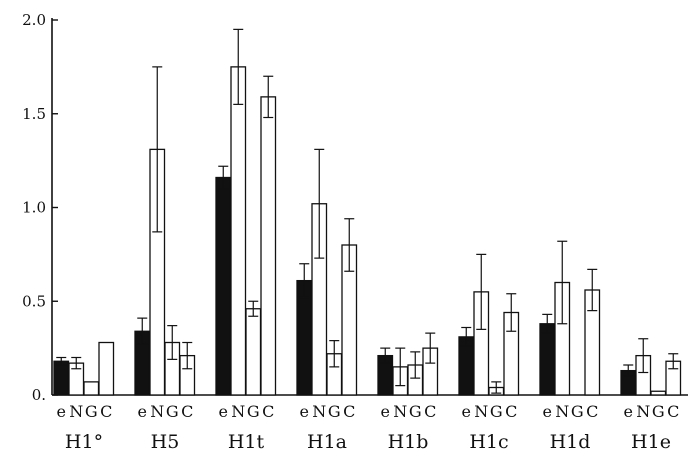  Describe the element at coordinates (408, 442) in the screenshot. I see `category-label: H1b` at that location.